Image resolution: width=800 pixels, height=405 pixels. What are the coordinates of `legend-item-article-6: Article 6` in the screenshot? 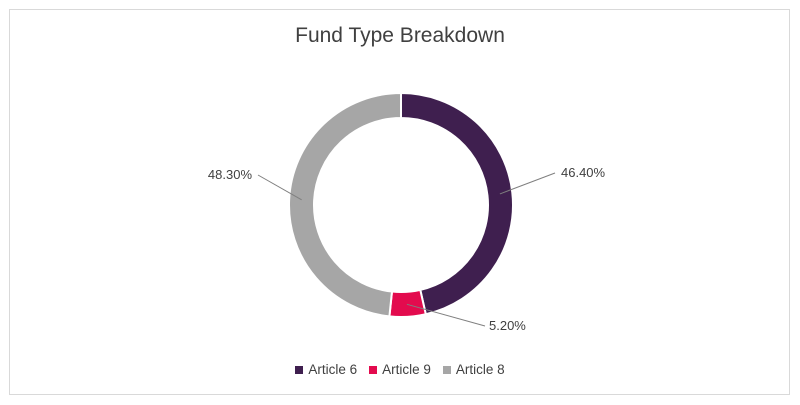 It's located at (326, 369).